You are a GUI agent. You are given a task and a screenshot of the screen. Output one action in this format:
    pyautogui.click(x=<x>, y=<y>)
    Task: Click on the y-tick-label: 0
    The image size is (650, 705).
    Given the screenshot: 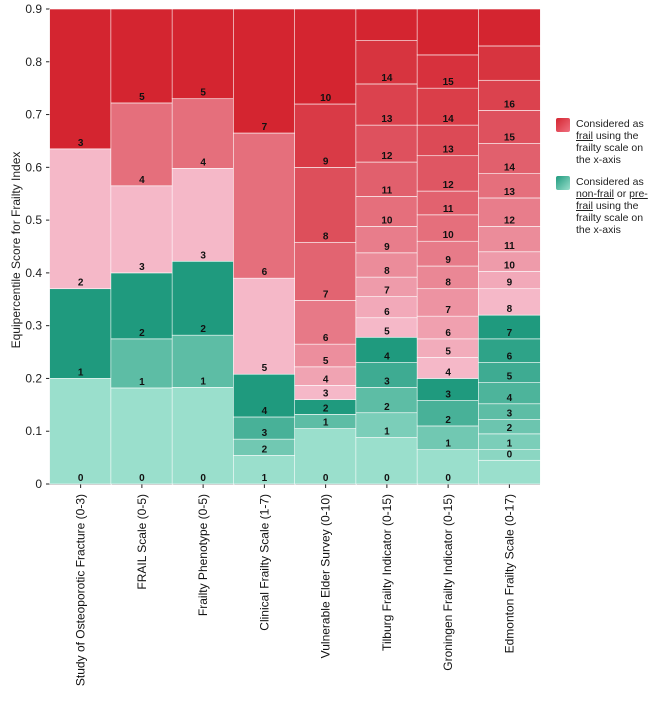 What is the action you would take?
    pyautogui.click(x=38, y=484)
    